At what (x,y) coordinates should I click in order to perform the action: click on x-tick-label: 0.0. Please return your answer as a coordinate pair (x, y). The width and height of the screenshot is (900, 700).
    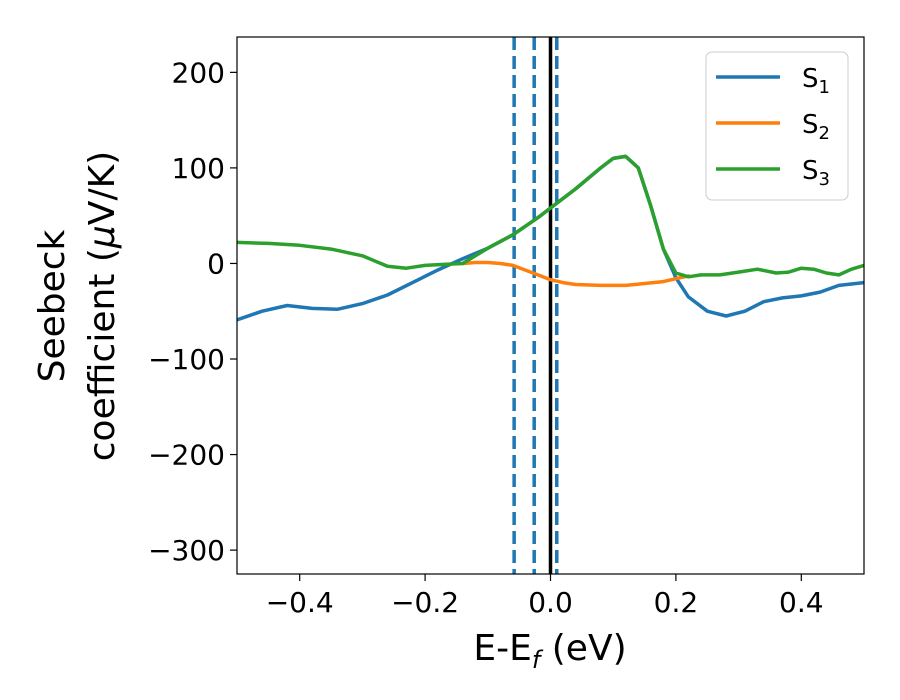
    Looking at the image, I should click on (550, 602).